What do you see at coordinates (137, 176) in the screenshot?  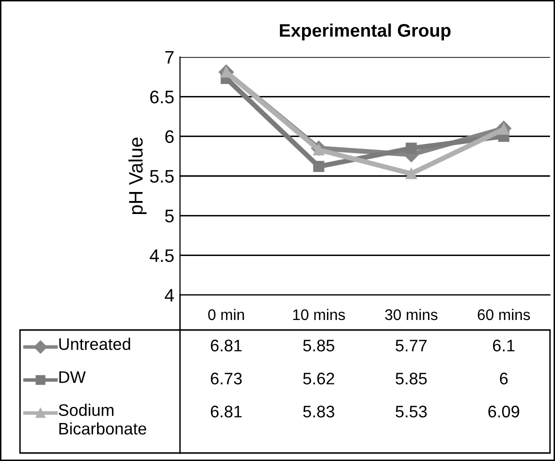 I see `y-axis-title: pH Value` at bounding box center [137, 176].